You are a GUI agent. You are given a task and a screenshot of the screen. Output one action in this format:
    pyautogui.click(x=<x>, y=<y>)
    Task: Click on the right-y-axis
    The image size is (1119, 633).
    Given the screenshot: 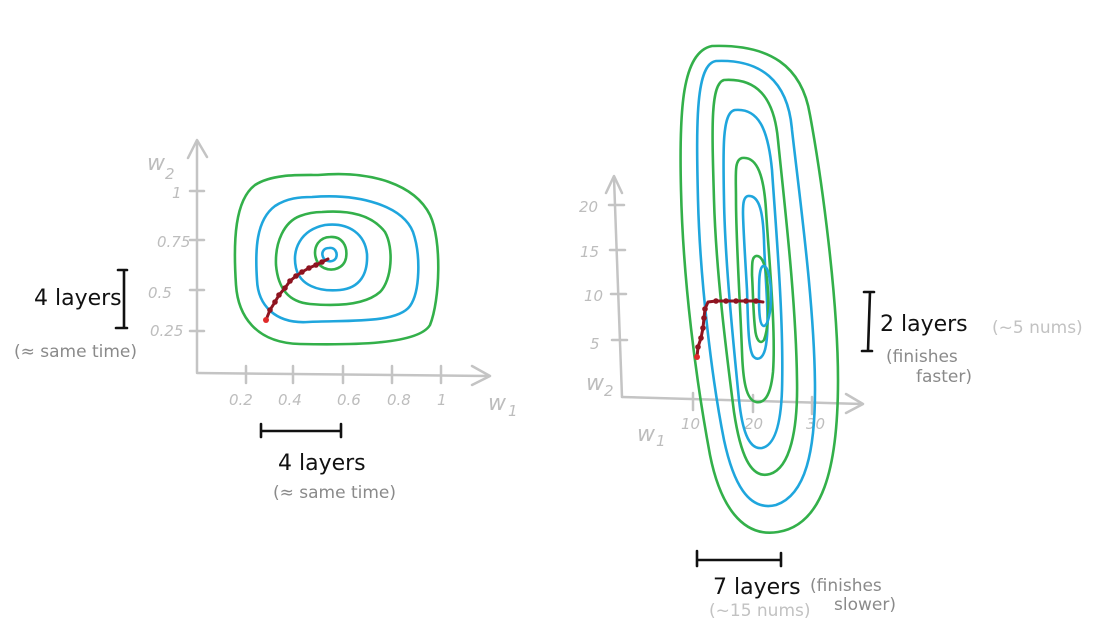 What is the action you would take?
    pyautogui.click(x=618, y=287)
    